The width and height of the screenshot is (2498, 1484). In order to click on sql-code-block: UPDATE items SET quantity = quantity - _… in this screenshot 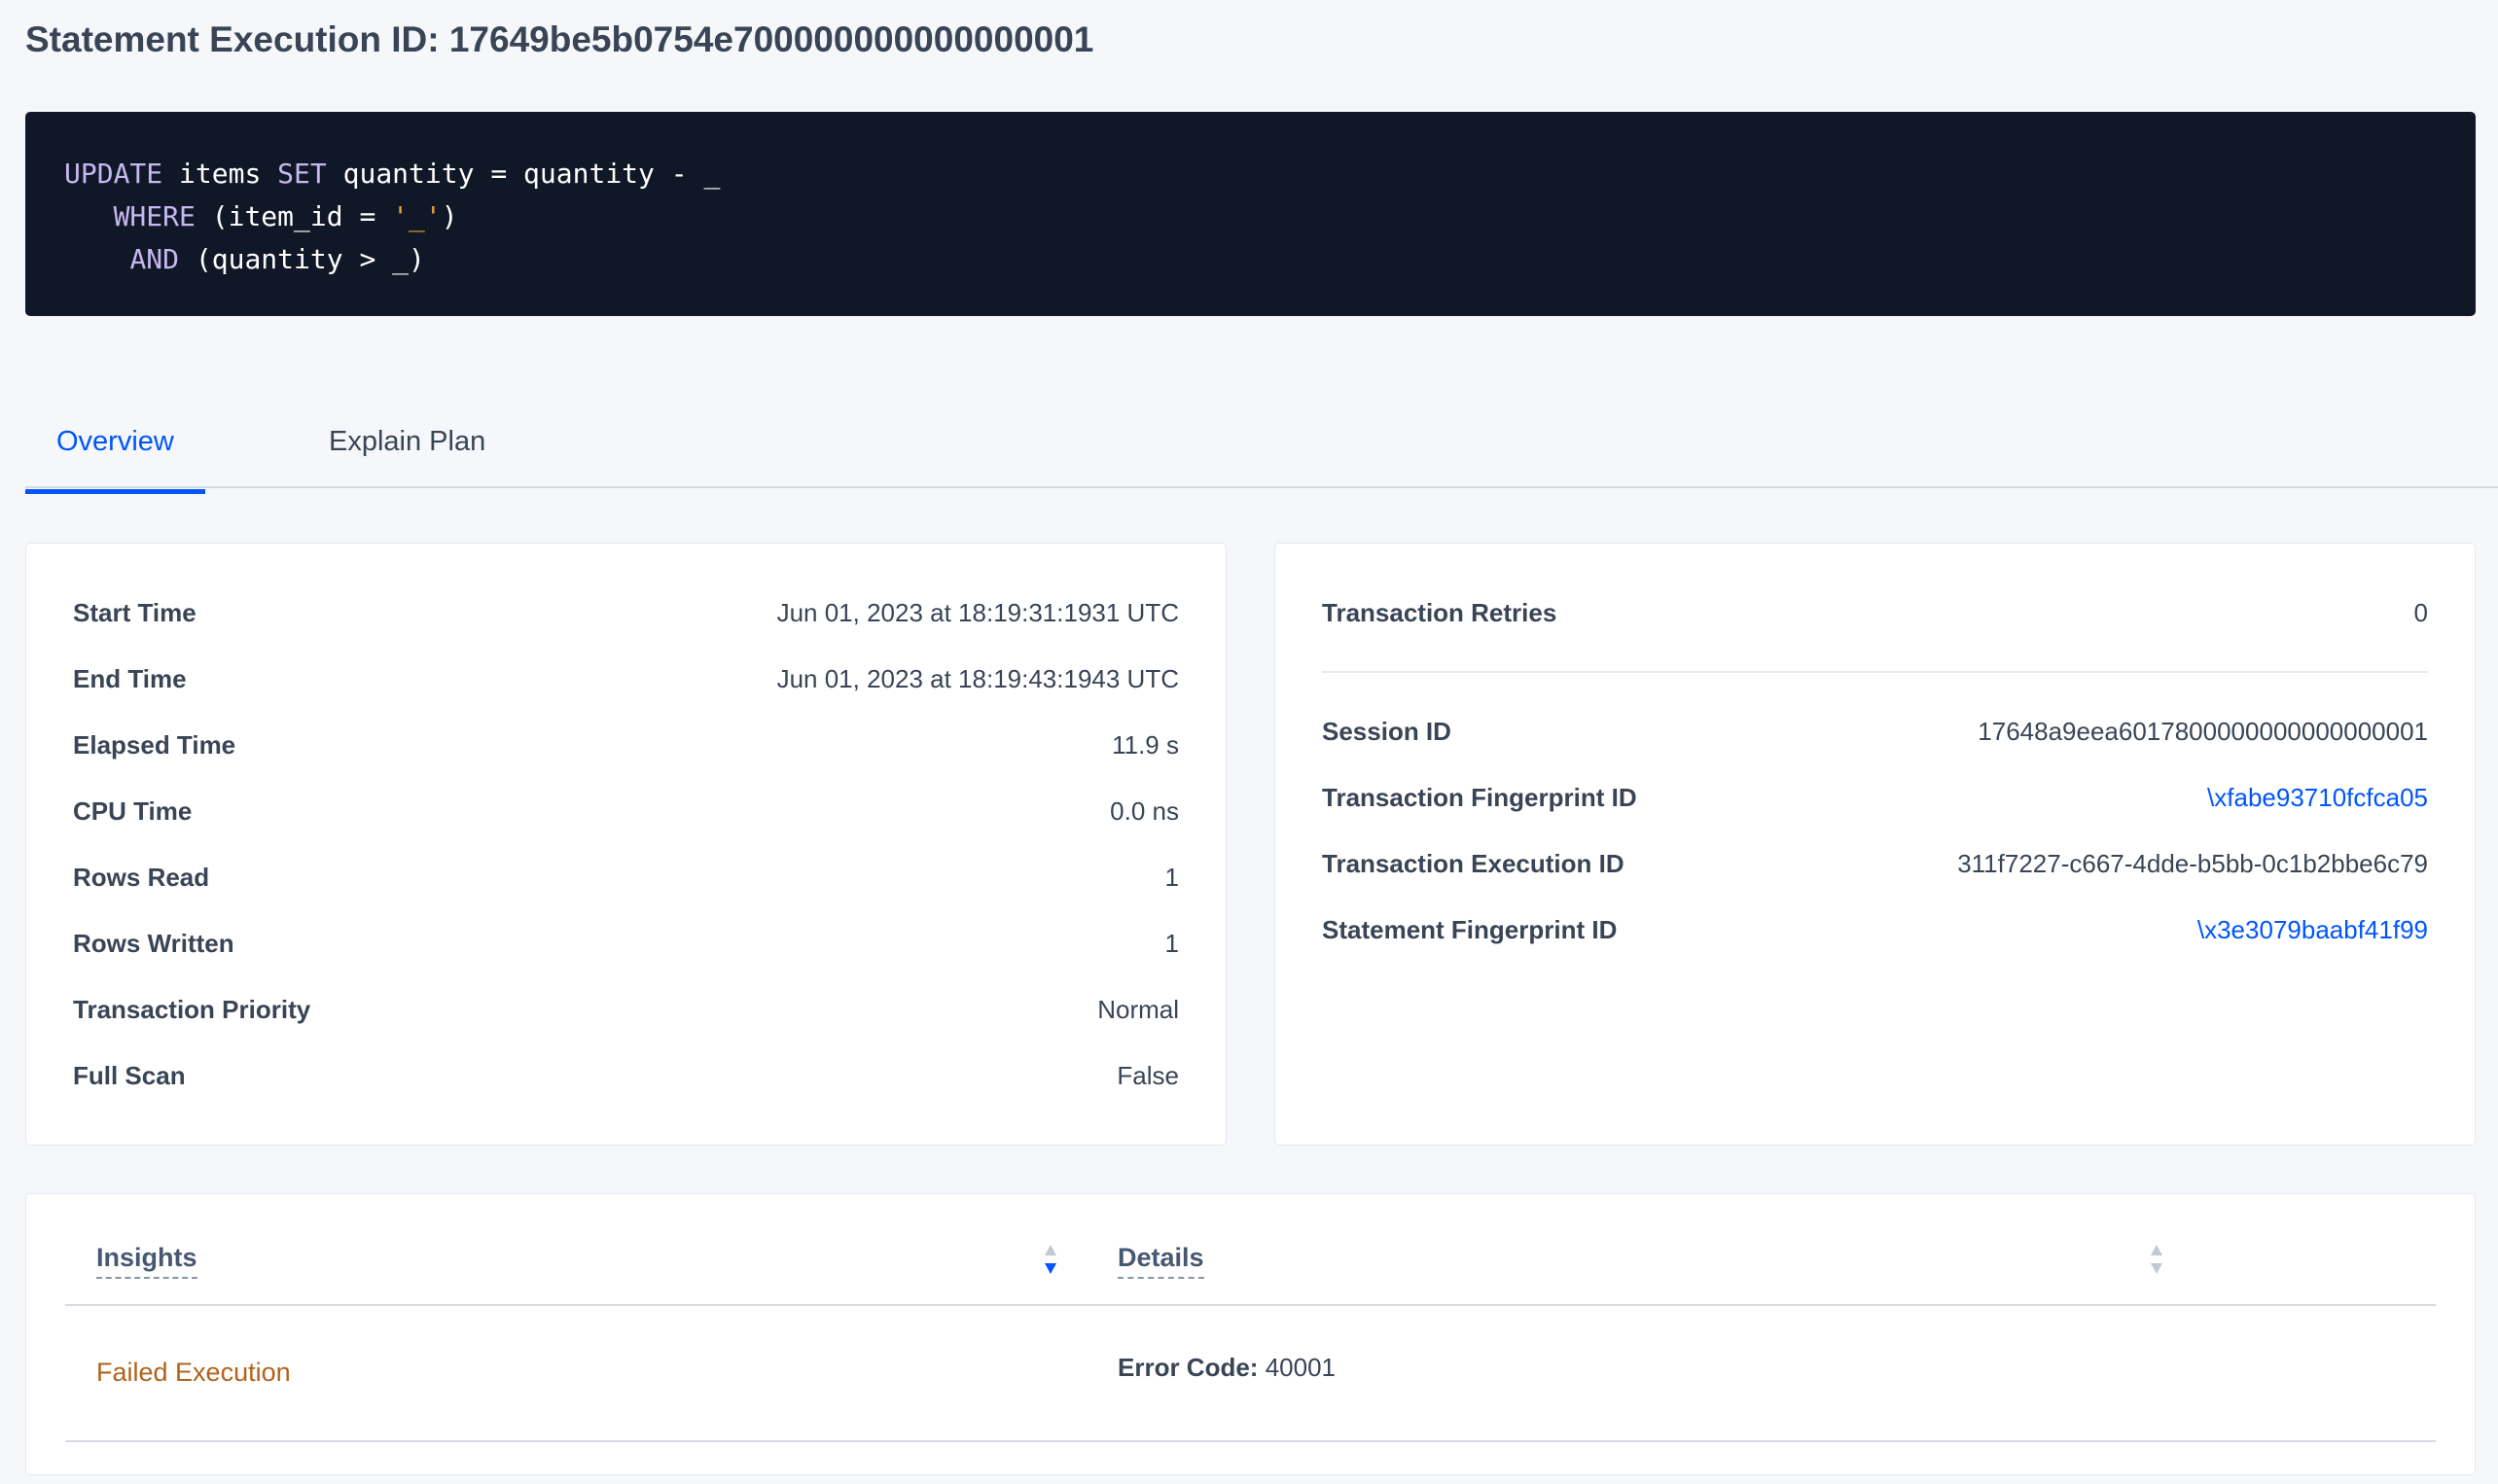, I will do `click(1251, 214)`.